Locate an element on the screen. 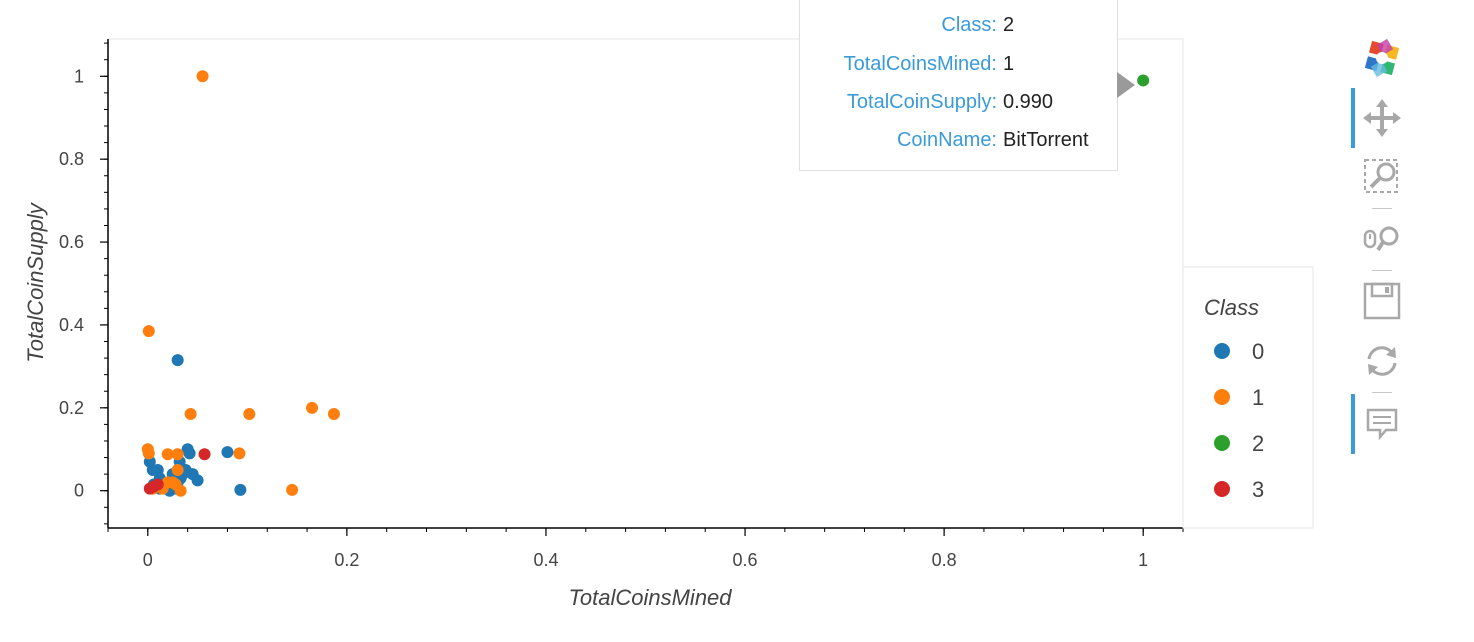 The image size is (1474, 642). tooltip-value: BitTorrent is located at coordinates (1046, 140).